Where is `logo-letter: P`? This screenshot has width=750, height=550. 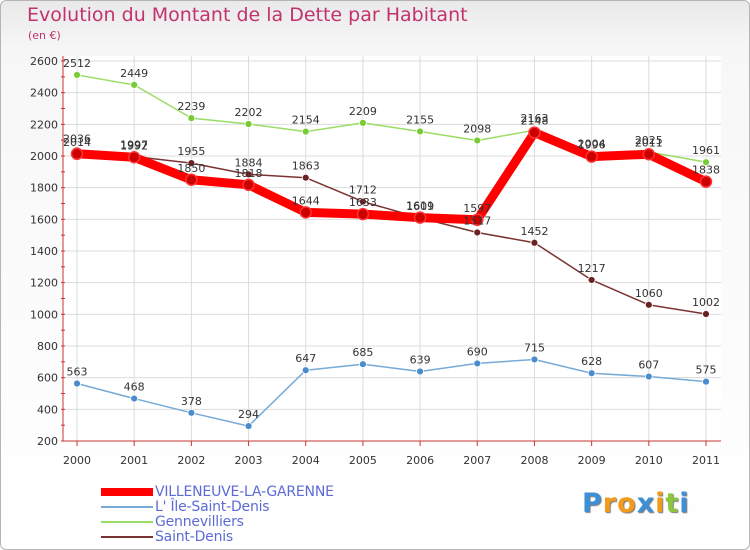
logo-letter: P is located at coordinates (592, 503).